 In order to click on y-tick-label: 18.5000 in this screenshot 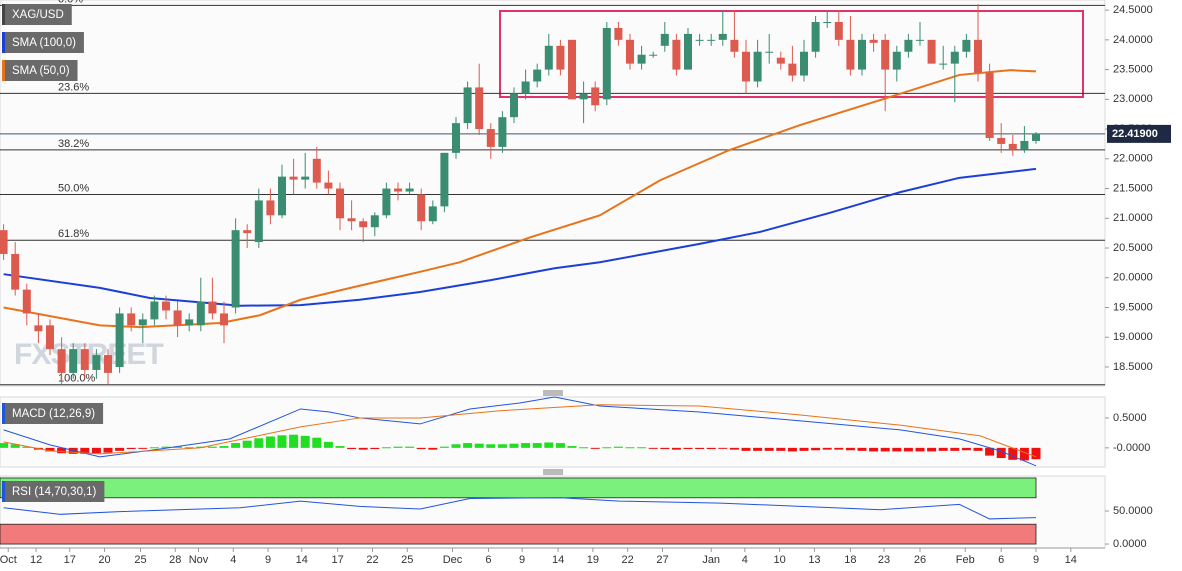, I will do `click(1133, 367)`.